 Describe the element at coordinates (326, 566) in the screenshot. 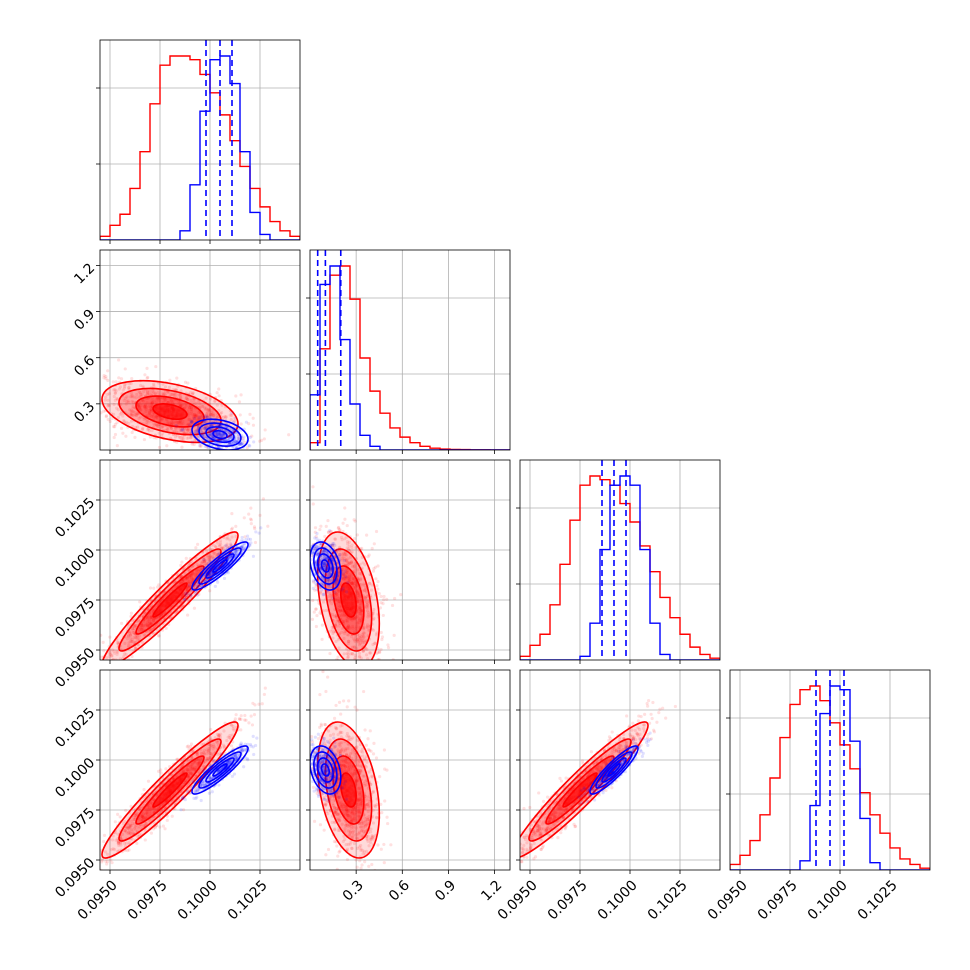

I see `contour-blue` at that location.